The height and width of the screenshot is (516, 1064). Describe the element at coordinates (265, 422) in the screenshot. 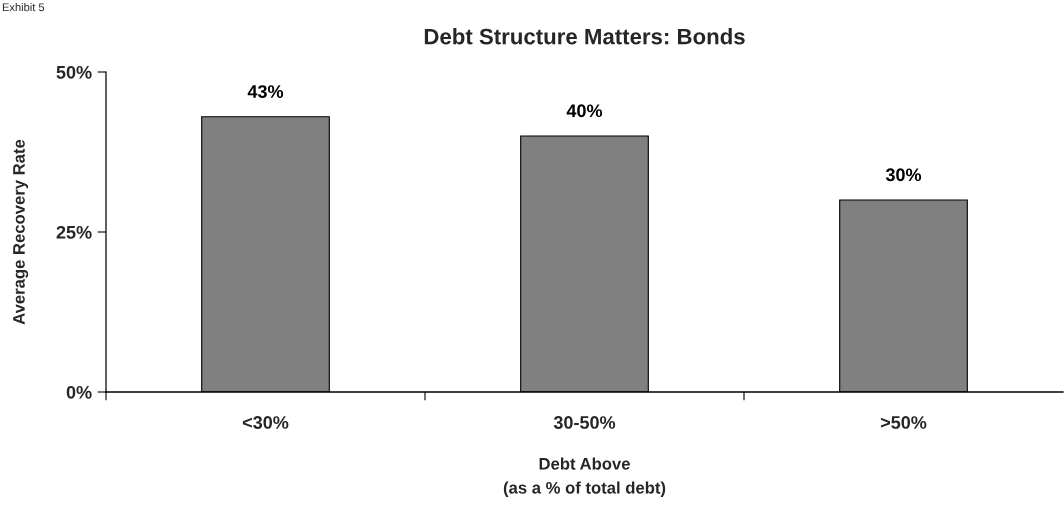

I see `x-tick-label: <30%` at that location.